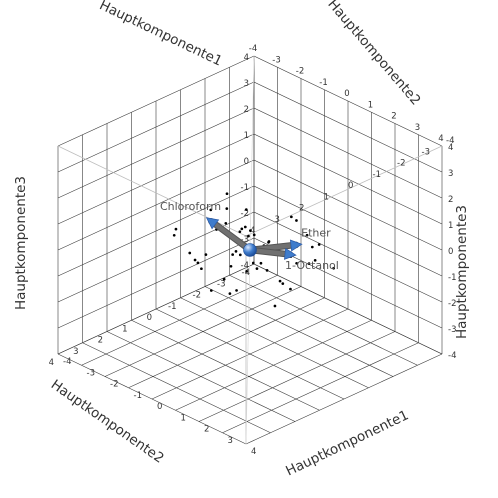 This screenshot has height=498, width=498. Describe the element at coordinates (75, 352) in the screenshot. I see `tick-label-y-bottom: 3` at that location.